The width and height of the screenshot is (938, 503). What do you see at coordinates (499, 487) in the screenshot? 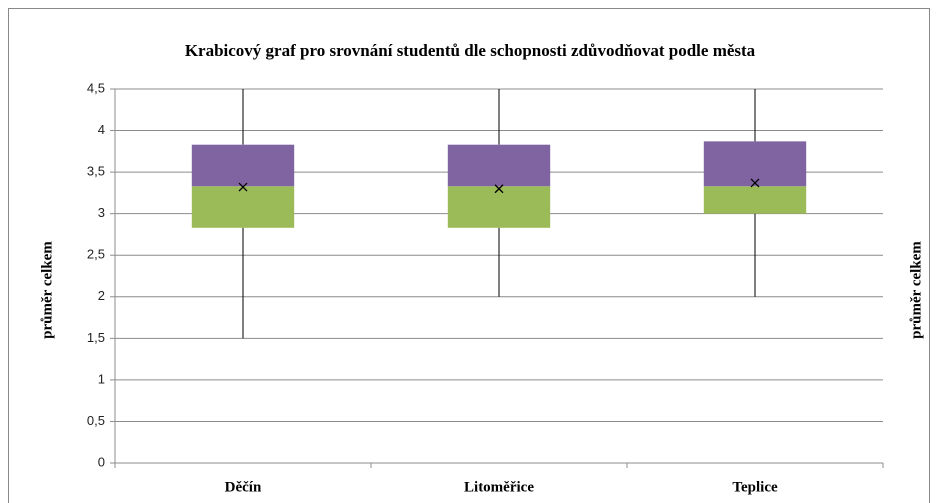
I see `x-tick-label: Litoměřice` at bounding box center [499, 487].